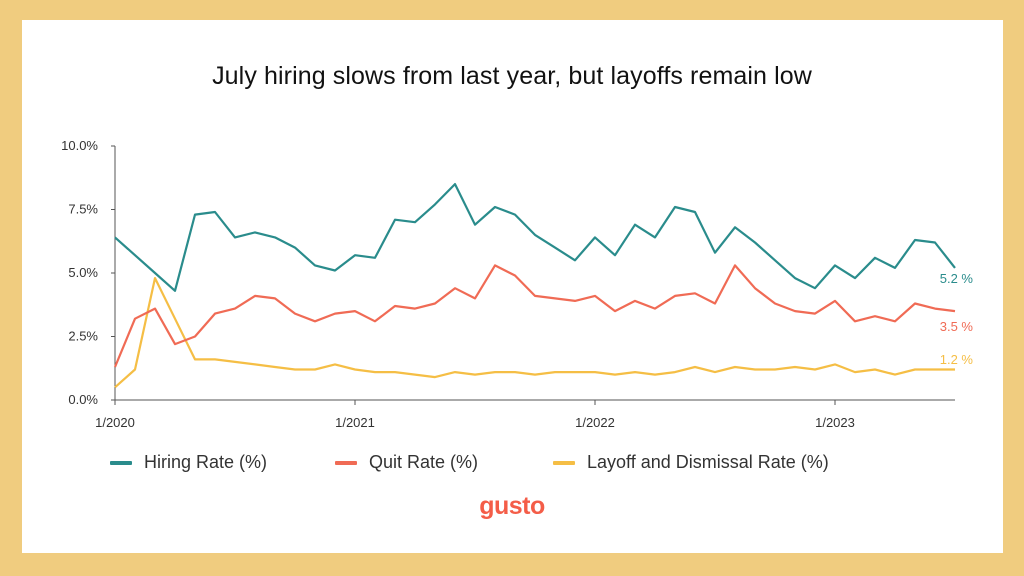 The height and width of the screenshot is (576, 1024). What do you see at coordinates (564, 462) in the screenshot?
I see `legend-swatch-layoff` at bounding box center [564, 462].